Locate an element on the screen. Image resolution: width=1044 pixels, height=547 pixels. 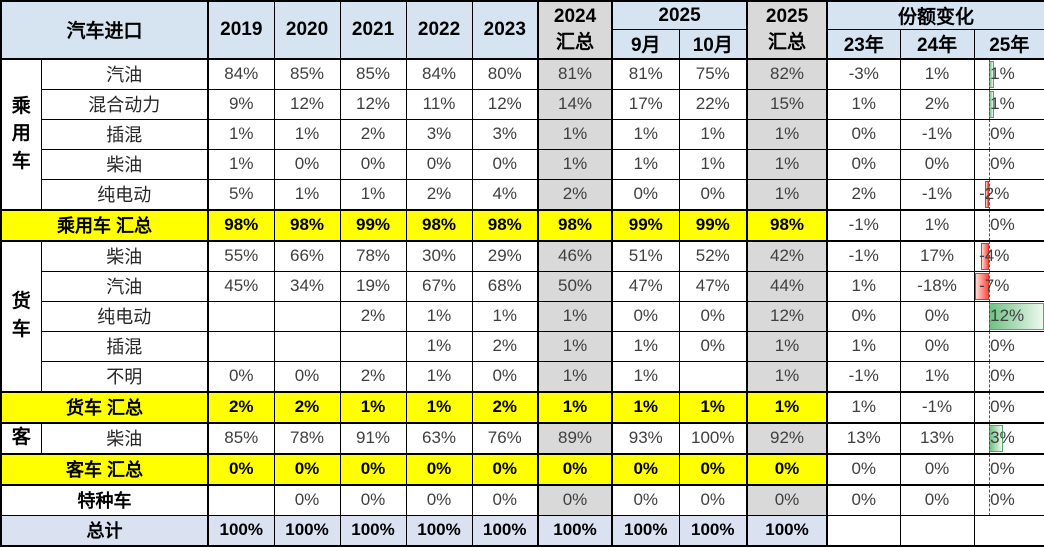
value-cell: 11% is located at coordinates (439, 104).